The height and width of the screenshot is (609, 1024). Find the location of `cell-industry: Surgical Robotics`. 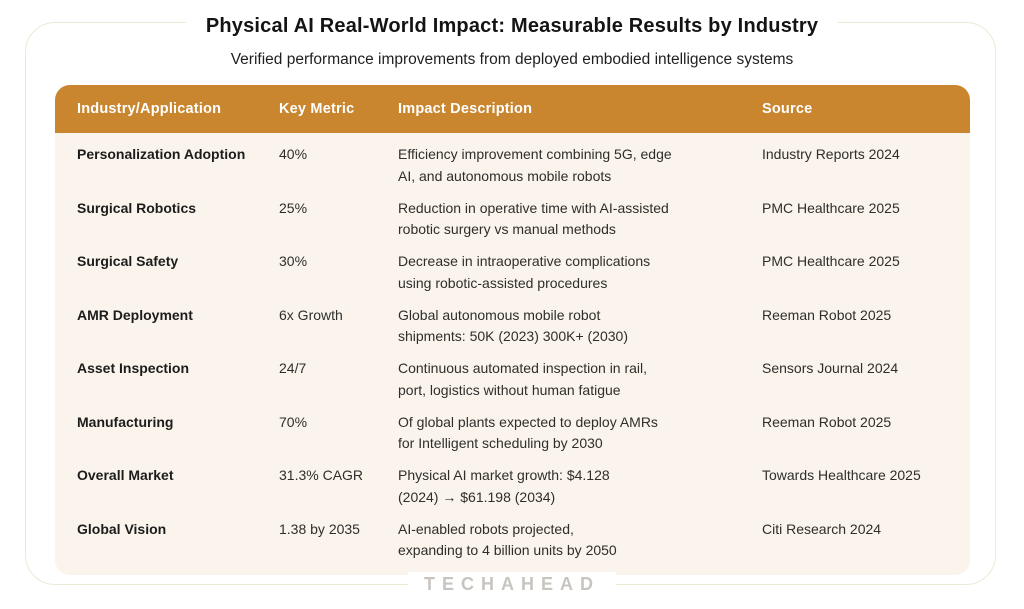

cell-industry: Surgical Robotics is located at coordinates (137, 207).